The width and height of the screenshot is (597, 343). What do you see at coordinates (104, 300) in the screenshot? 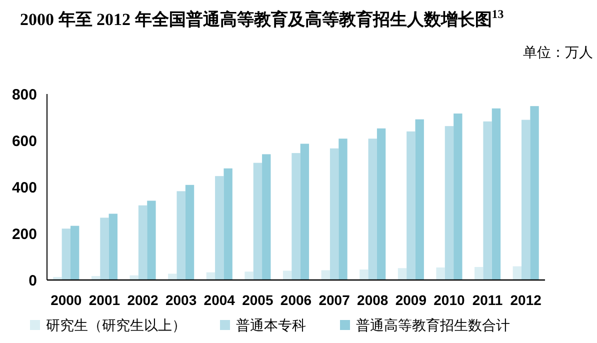
I see `x-tick-label: 2001` at bounding box center [104, 300].